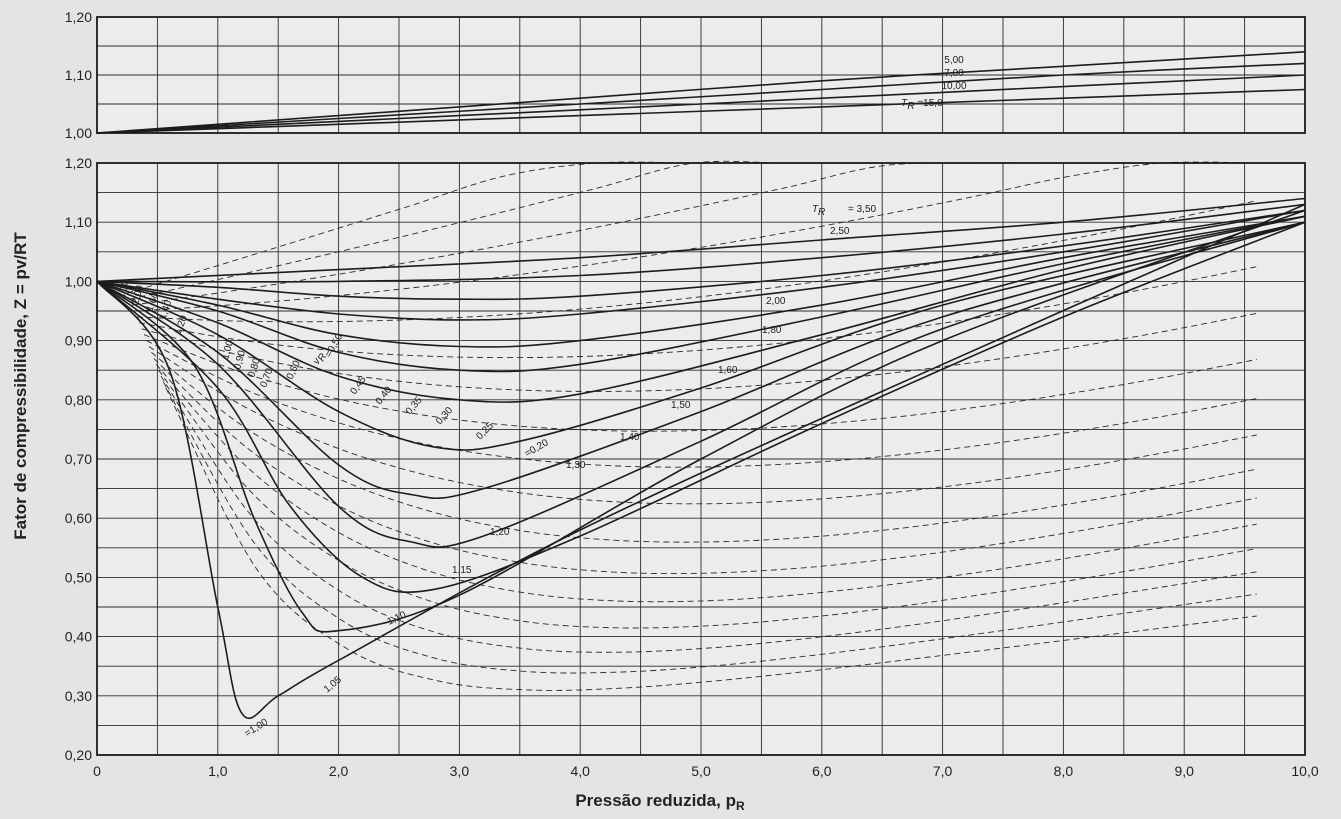  What do you see at coordinates (138, 295) in the screenshot?
I see `vr-line-label: 2,00` at bounding box center [138, 295].